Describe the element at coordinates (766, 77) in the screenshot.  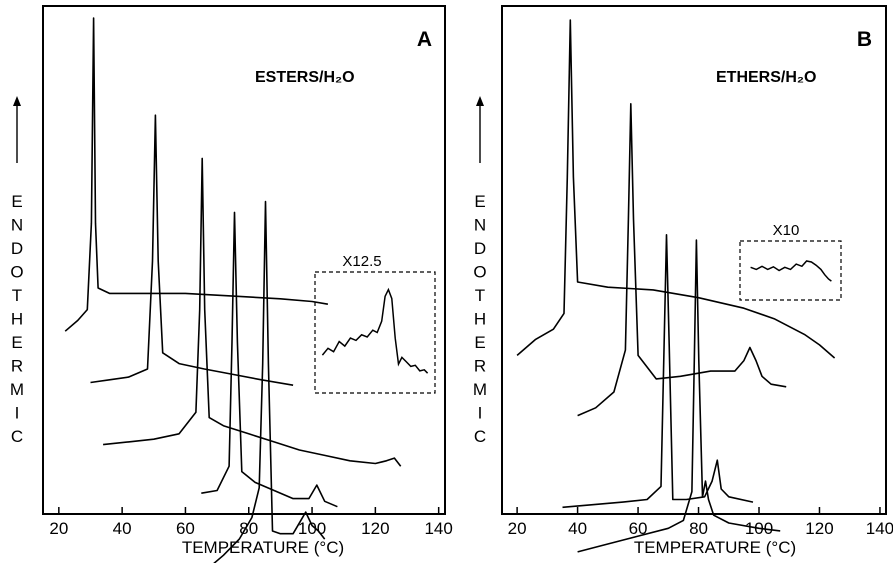
I see `sample-label: ETHERS/H₂O` at that location.